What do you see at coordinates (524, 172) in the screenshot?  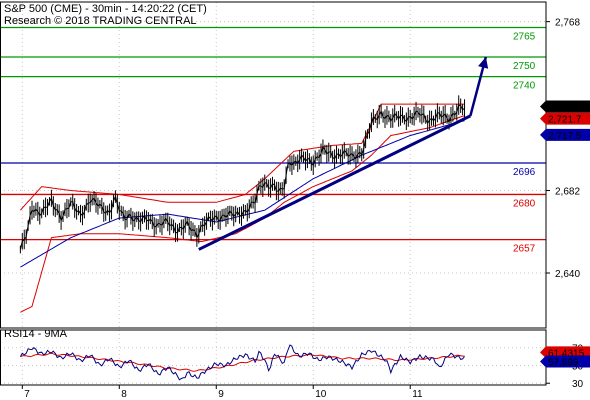 I see `level-label-2696: 2696` at bounding box center [524, 172].